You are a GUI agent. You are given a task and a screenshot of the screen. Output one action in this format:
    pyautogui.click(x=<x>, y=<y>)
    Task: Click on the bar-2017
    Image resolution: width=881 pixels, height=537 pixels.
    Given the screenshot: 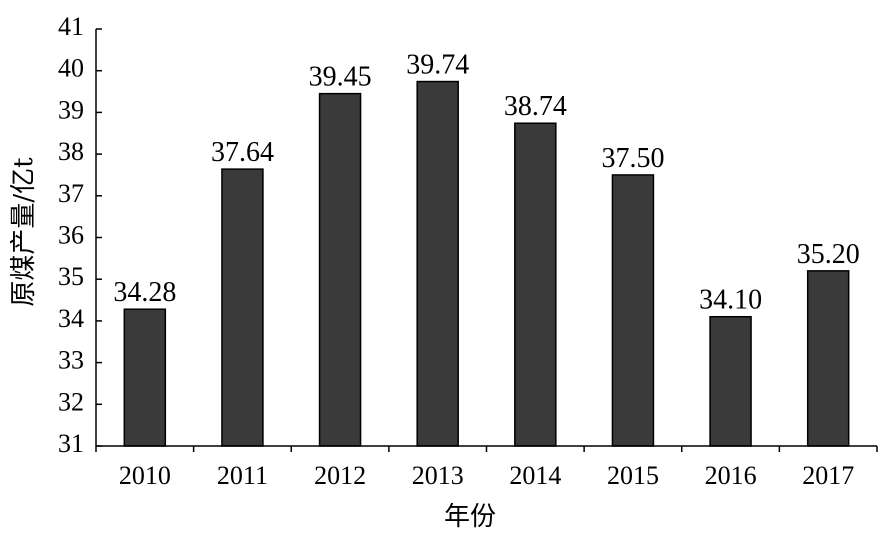 What is the action you would take?
    pyautogui.click(x=828, y=358)
    